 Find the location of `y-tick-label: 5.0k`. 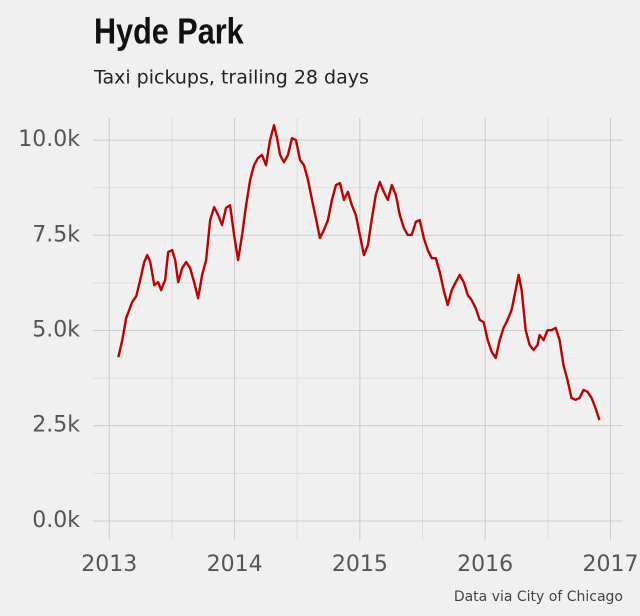

y-tick-label: 5.0k is located at coordinates (56, 330).